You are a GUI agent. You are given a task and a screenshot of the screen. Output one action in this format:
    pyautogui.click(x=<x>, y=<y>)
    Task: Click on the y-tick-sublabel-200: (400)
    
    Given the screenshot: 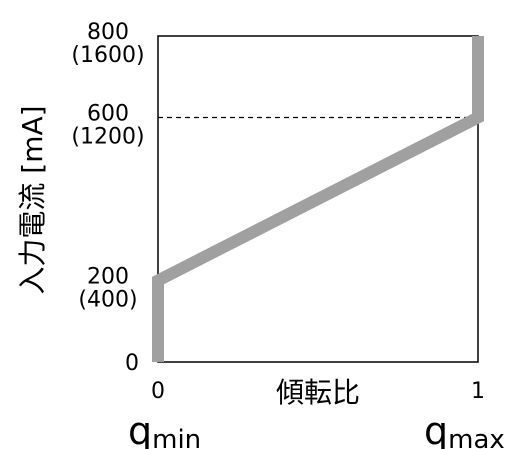 What is the action you would take?
    pyautogui.click(x=107, y=300)
    